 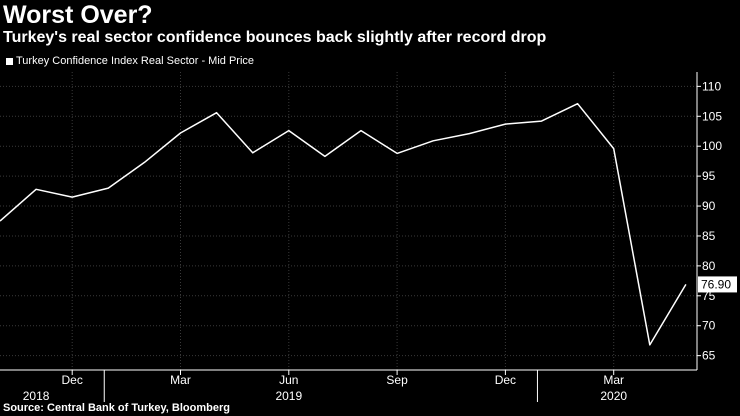 What do you see at coordinates (9, 61) in the screenshot?
I see `legend-swatch` at bounding box center [9, 61].